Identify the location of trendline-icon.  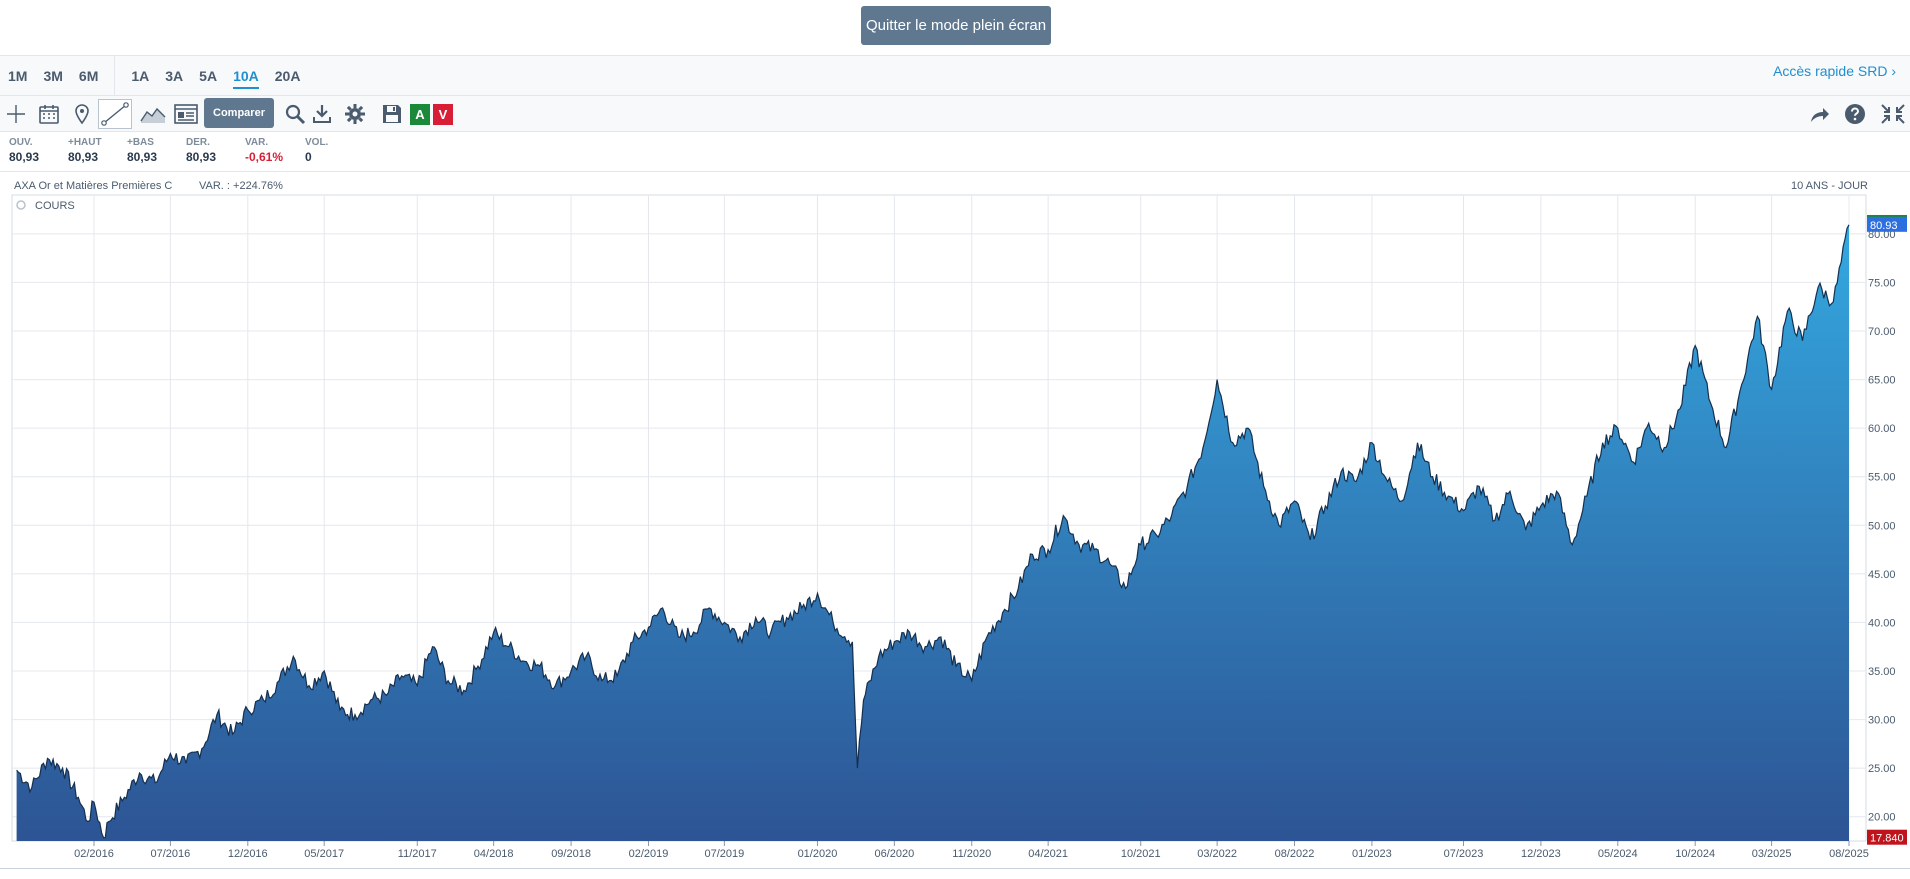
(115, 114).